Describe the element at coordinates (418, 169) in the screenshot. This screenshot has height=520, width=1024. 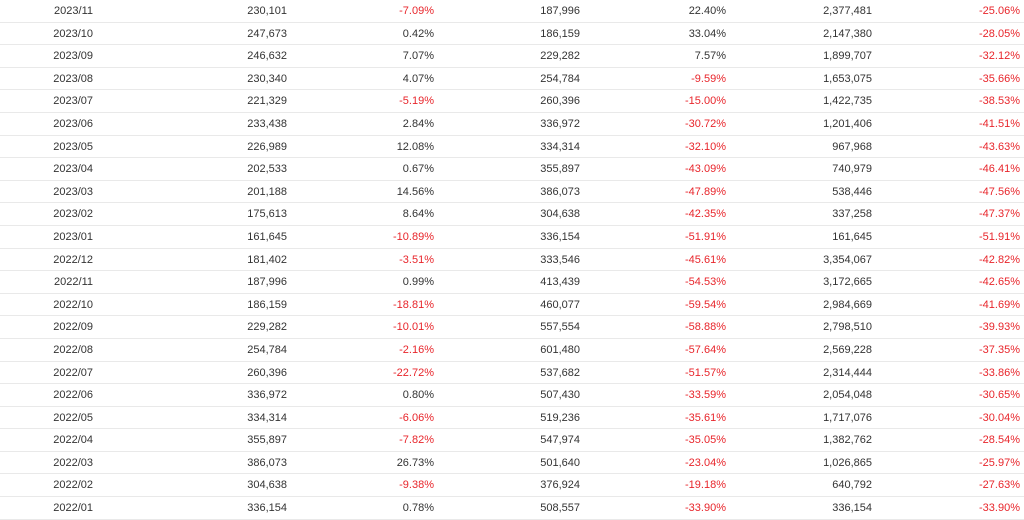
I see `change-a-cell: 0.67%` at that location.